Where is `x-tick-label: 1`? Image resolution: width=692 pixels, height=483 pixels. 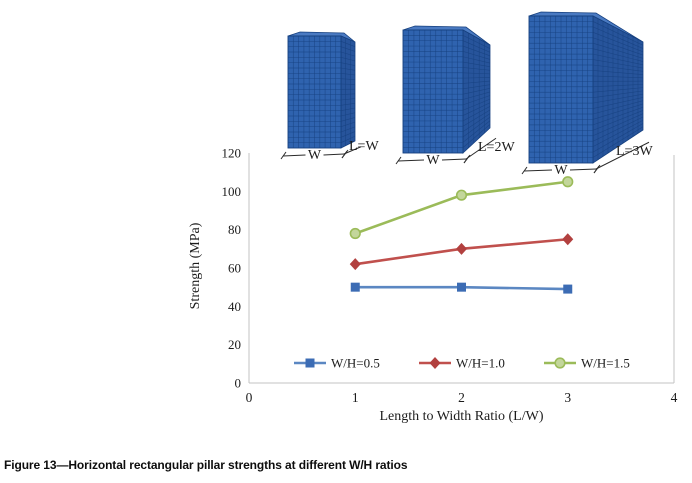
x-tick-label: 1 is located at coordinates (355, 397).